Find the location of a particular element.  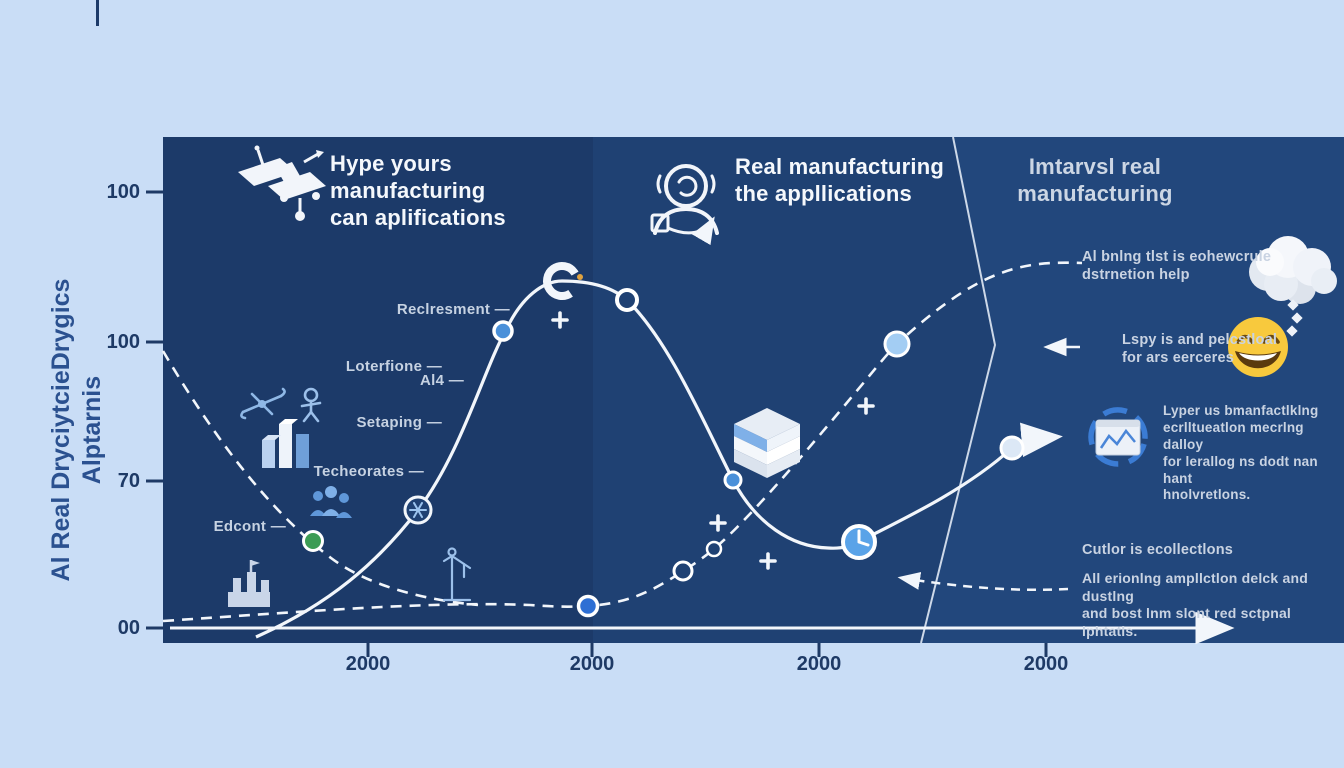

curve-label-setaping: Setaping — is located at coordinates (399, 422).